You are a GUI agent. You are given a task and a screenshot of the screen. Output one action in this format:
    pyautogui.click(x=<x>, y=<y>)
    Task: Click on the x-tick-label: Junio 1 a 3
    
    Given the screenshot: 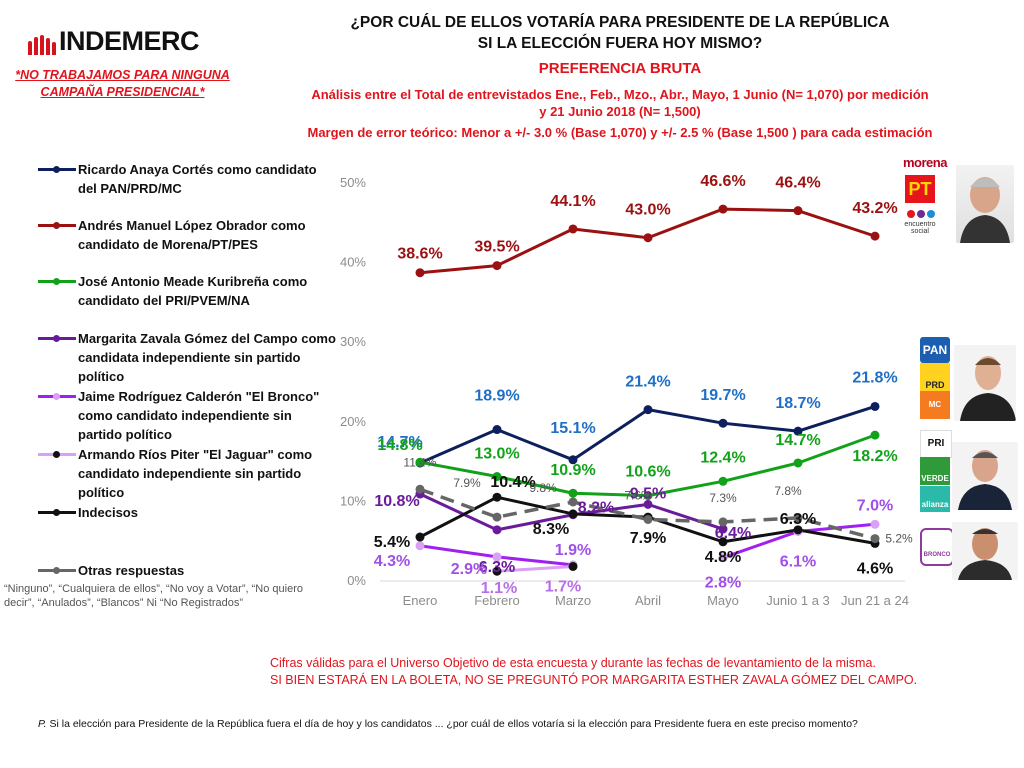 What is the action you would take?
    pyautogui.click(x=798, y=600)
    